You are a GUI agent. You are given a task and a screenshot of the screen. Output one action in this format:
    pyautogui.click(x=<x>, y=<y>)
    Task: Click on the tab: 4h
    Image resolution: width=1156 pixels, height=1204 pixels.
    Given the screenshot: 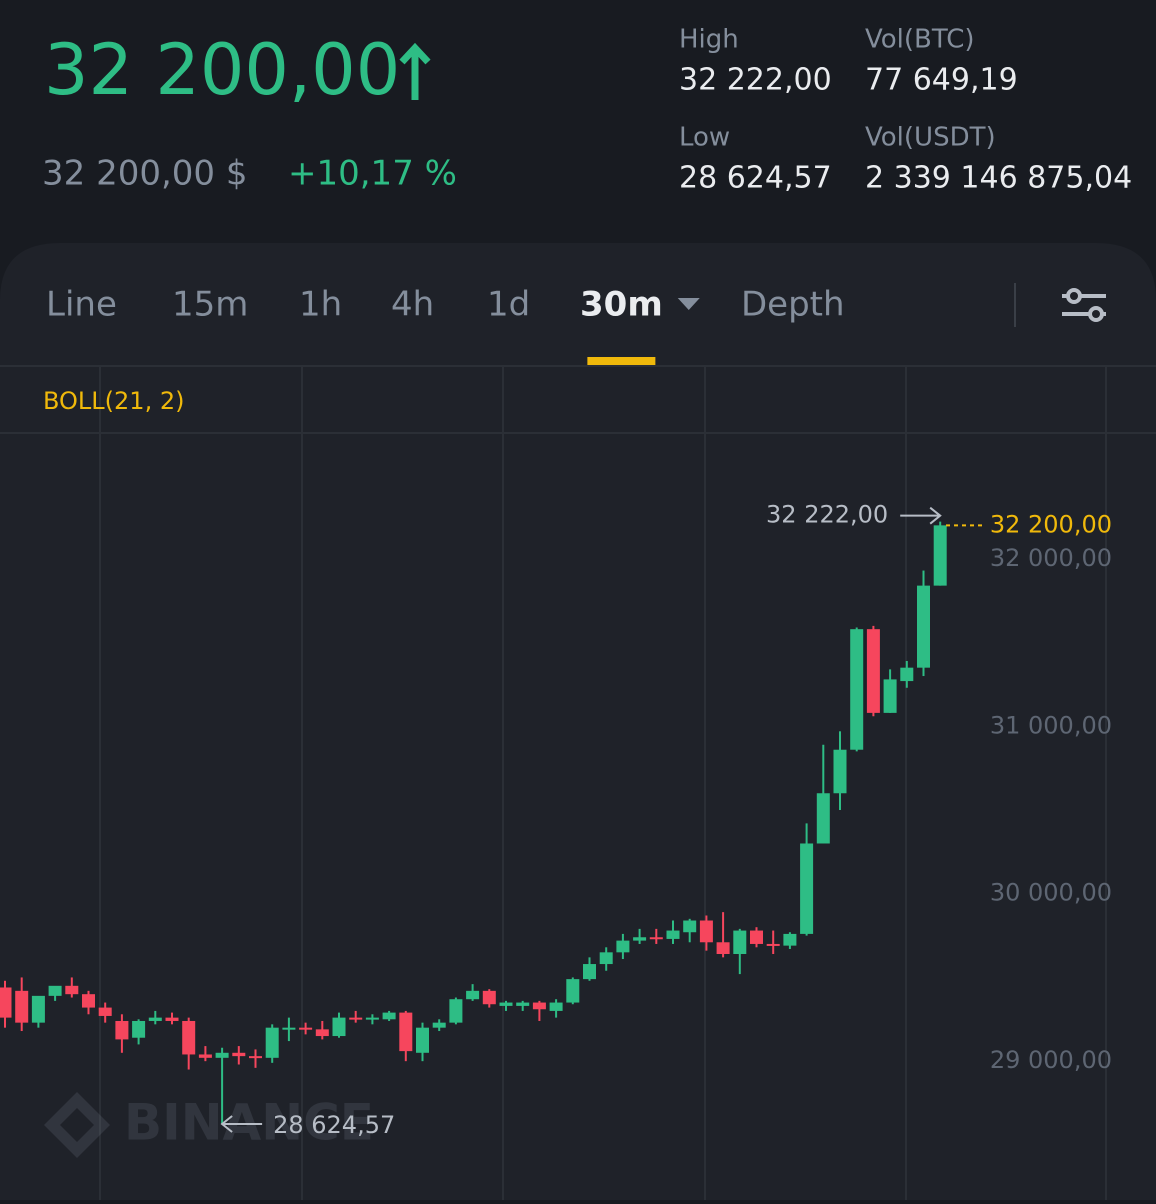 What is the action you would take?
    pyautogui.click(x=412, y=305)
    